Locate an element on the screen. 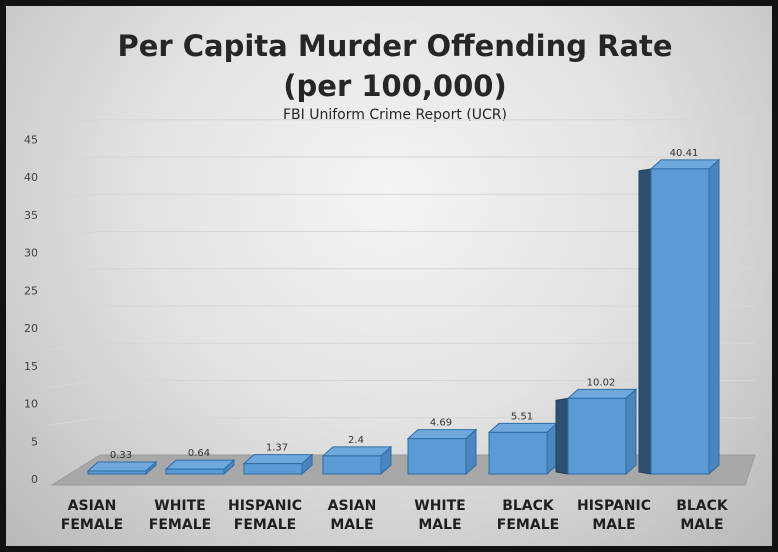  y-tick-label: 30 is located at coordinates (31, 253).